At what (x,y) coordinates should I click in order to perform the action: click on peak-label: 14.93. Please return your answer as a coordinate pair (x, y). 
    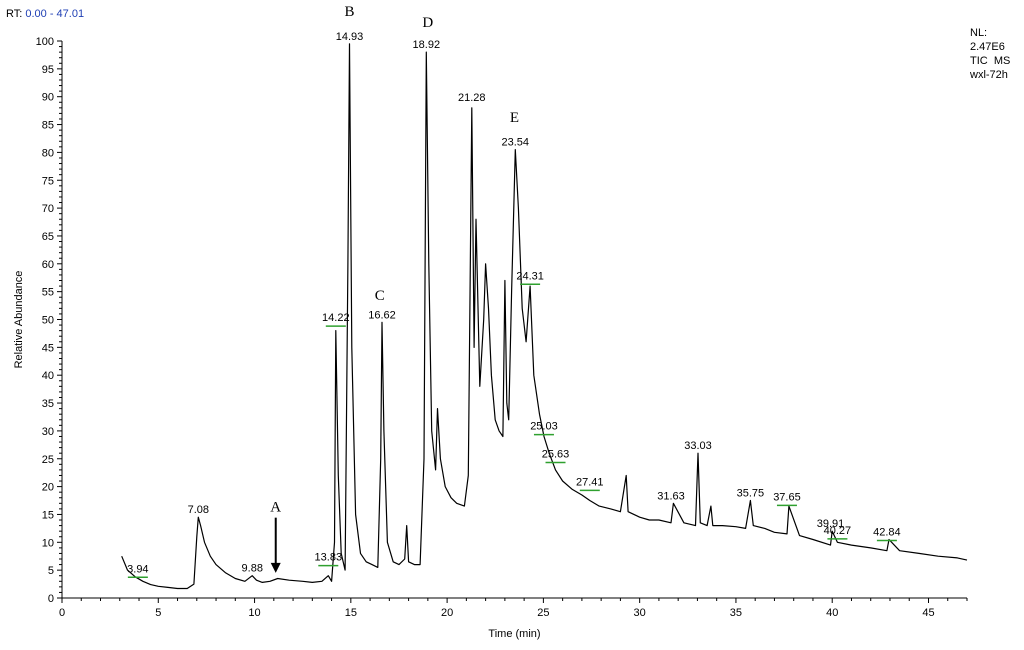
    Looking at the image, I should click on (350, 37).